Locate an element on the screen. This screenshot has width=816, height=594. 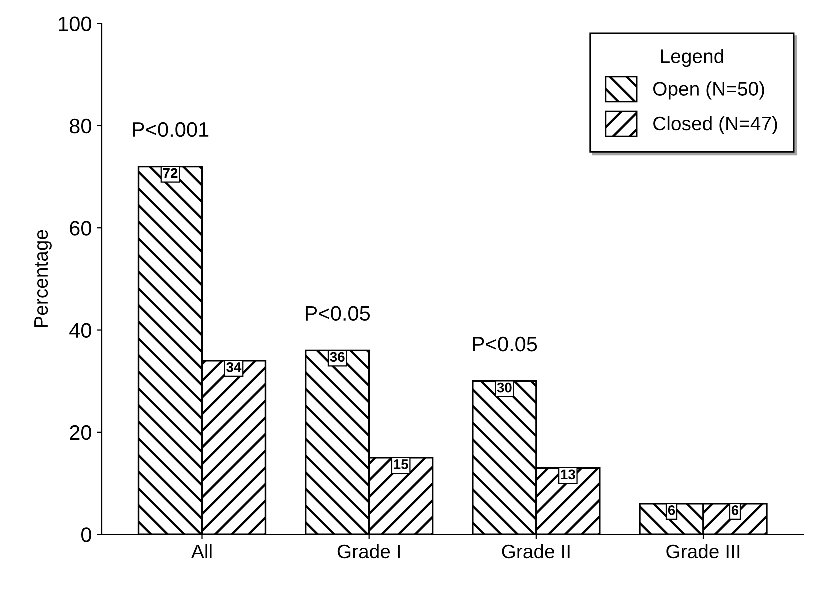
data-label: 15 is located at coordinates (401, 465).